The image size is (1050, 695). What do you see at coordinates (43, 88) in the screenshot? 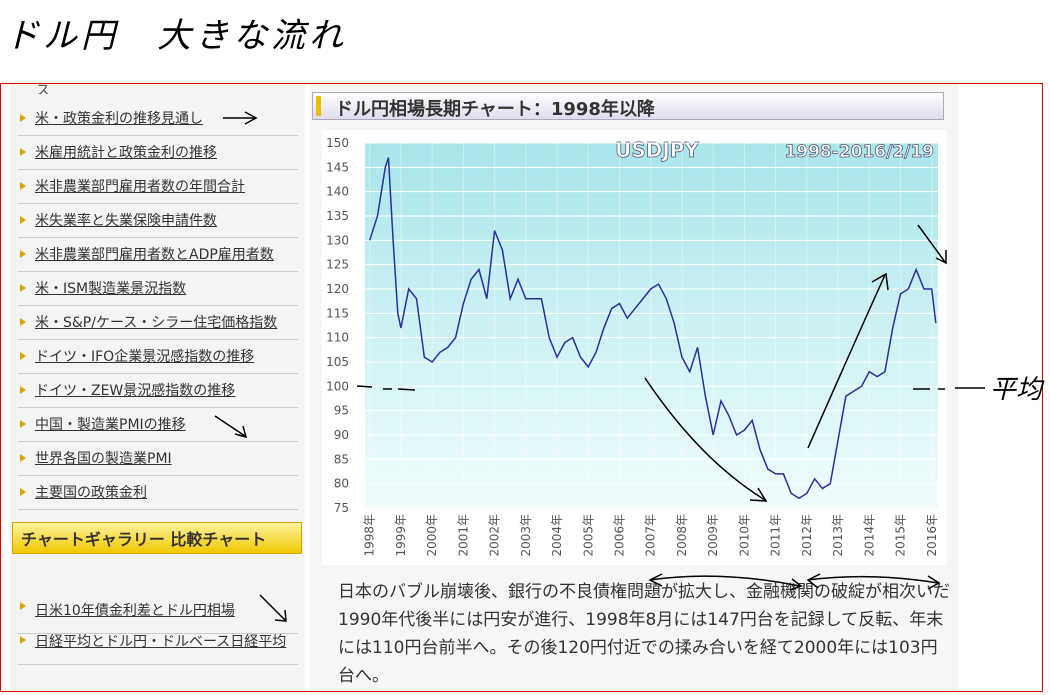
I see `cut-item: ス` at bounding box center [43, 88].